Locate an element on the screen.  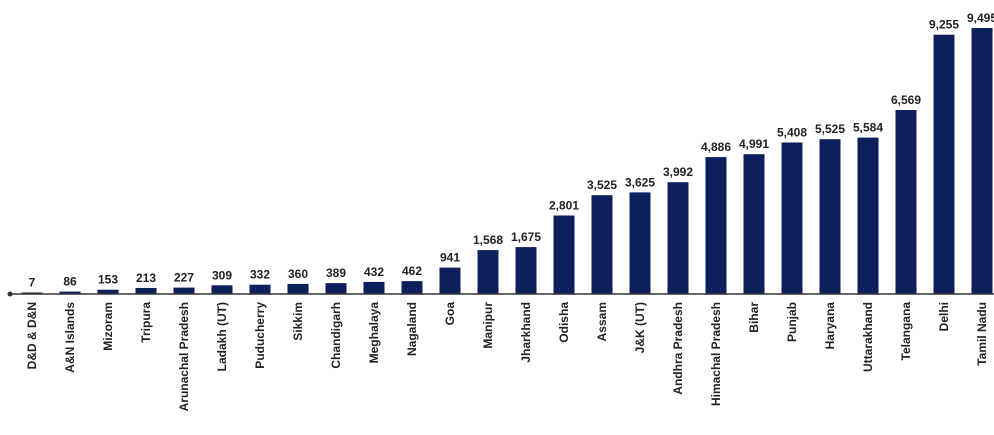
category-label-15: Assam is located at coordinates (602, 321).